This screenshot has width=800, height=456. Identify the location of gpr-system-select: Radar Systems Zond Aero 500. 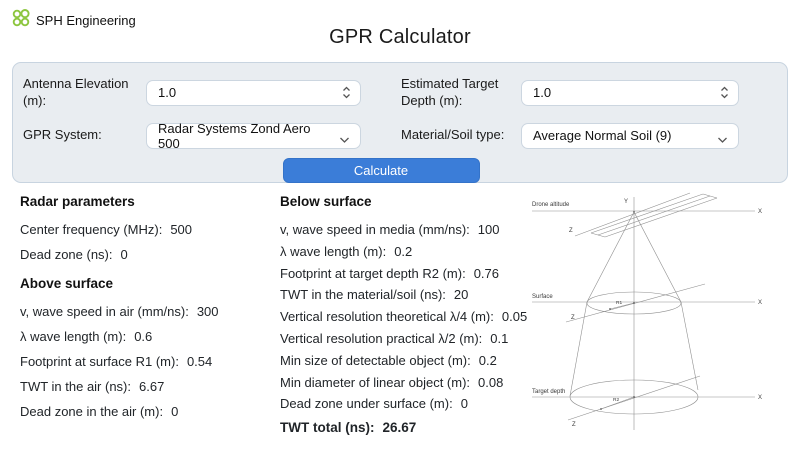
(253, 135).